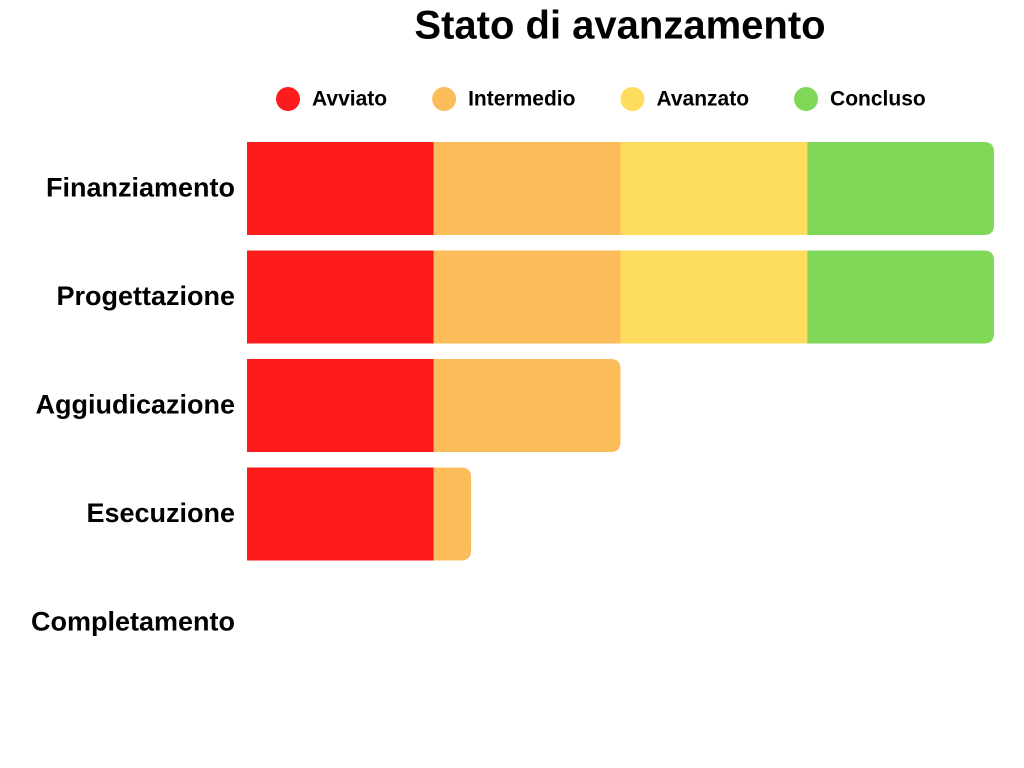  What do you see at coordinates (349, 99) in the screenshot?
I see `legend-label: Avviato` at bounding box center [349, 99].